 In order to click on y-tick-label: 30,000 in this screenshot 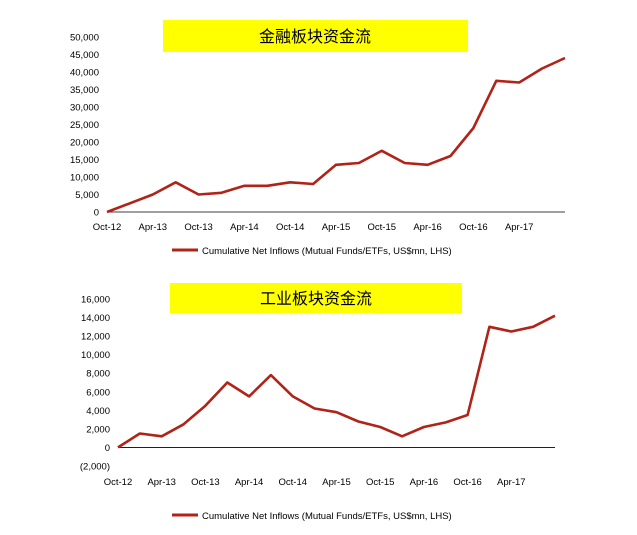, I will do `click(84, 108)`.